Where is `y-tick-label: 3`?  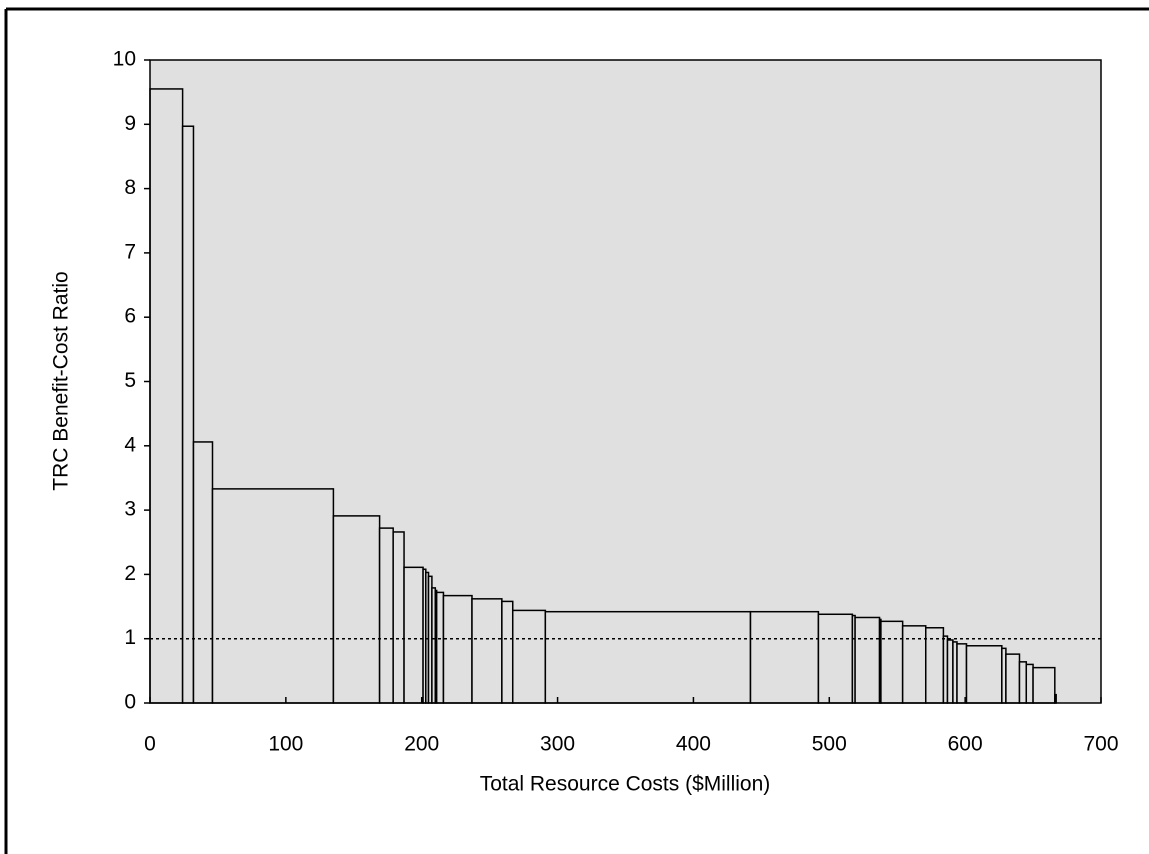
y-tick-label: 3 is located at coordinates (130, 509).